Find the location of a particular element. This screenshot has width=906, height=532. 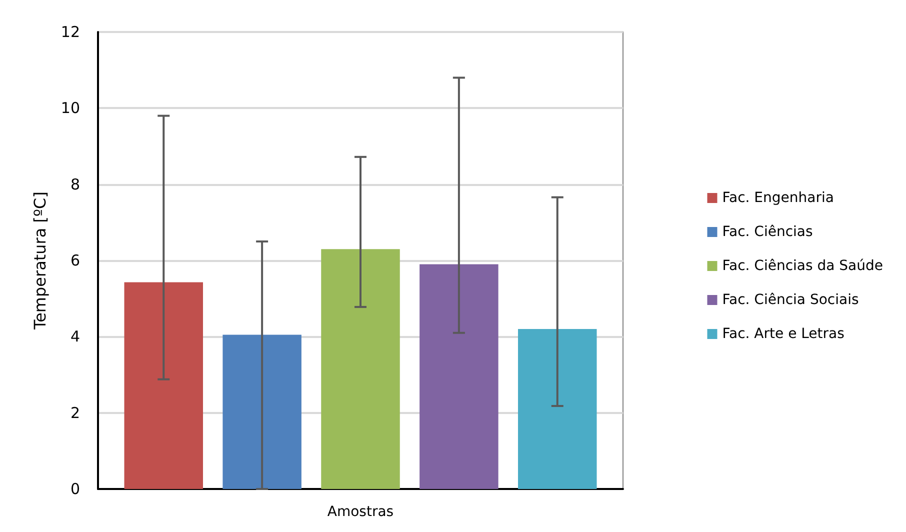

y-axis-title: Temperatura [ºC] is located at coordinates (40, 261).